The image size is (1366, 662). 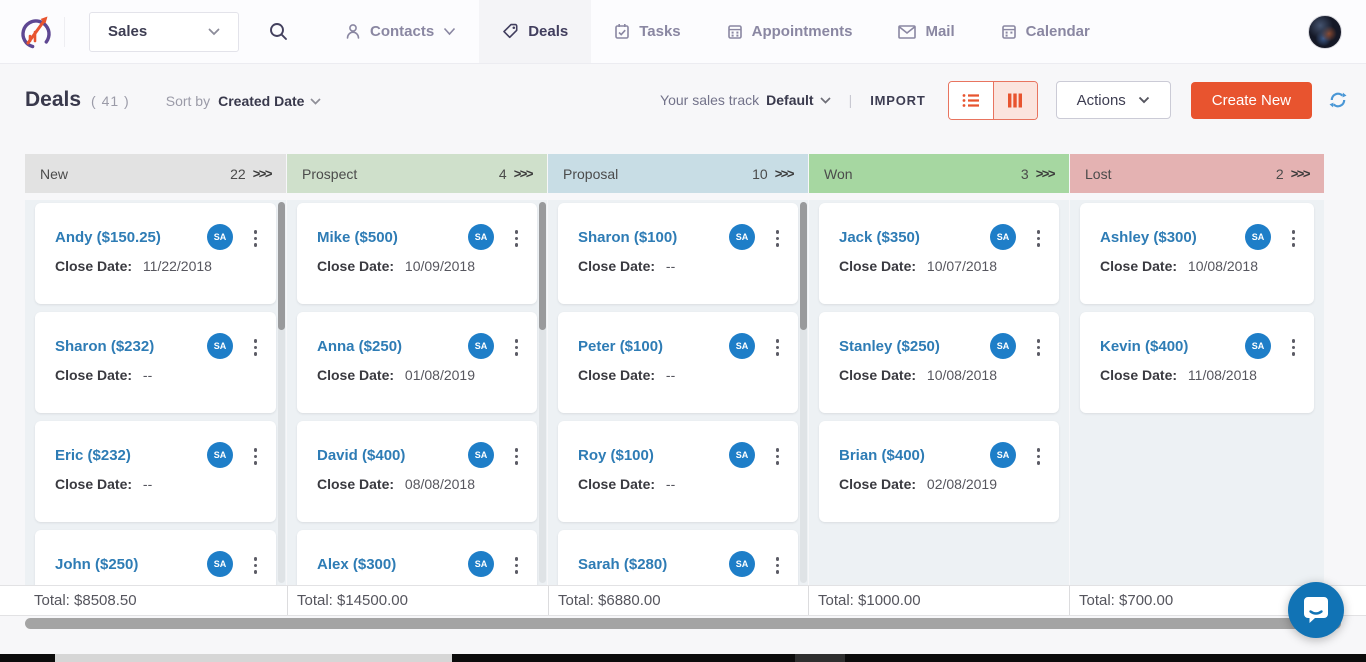 What do you see at coordinates (36, 32) in the screenshot?
I see `app-logo-icon` at bounding box center [36, 32].